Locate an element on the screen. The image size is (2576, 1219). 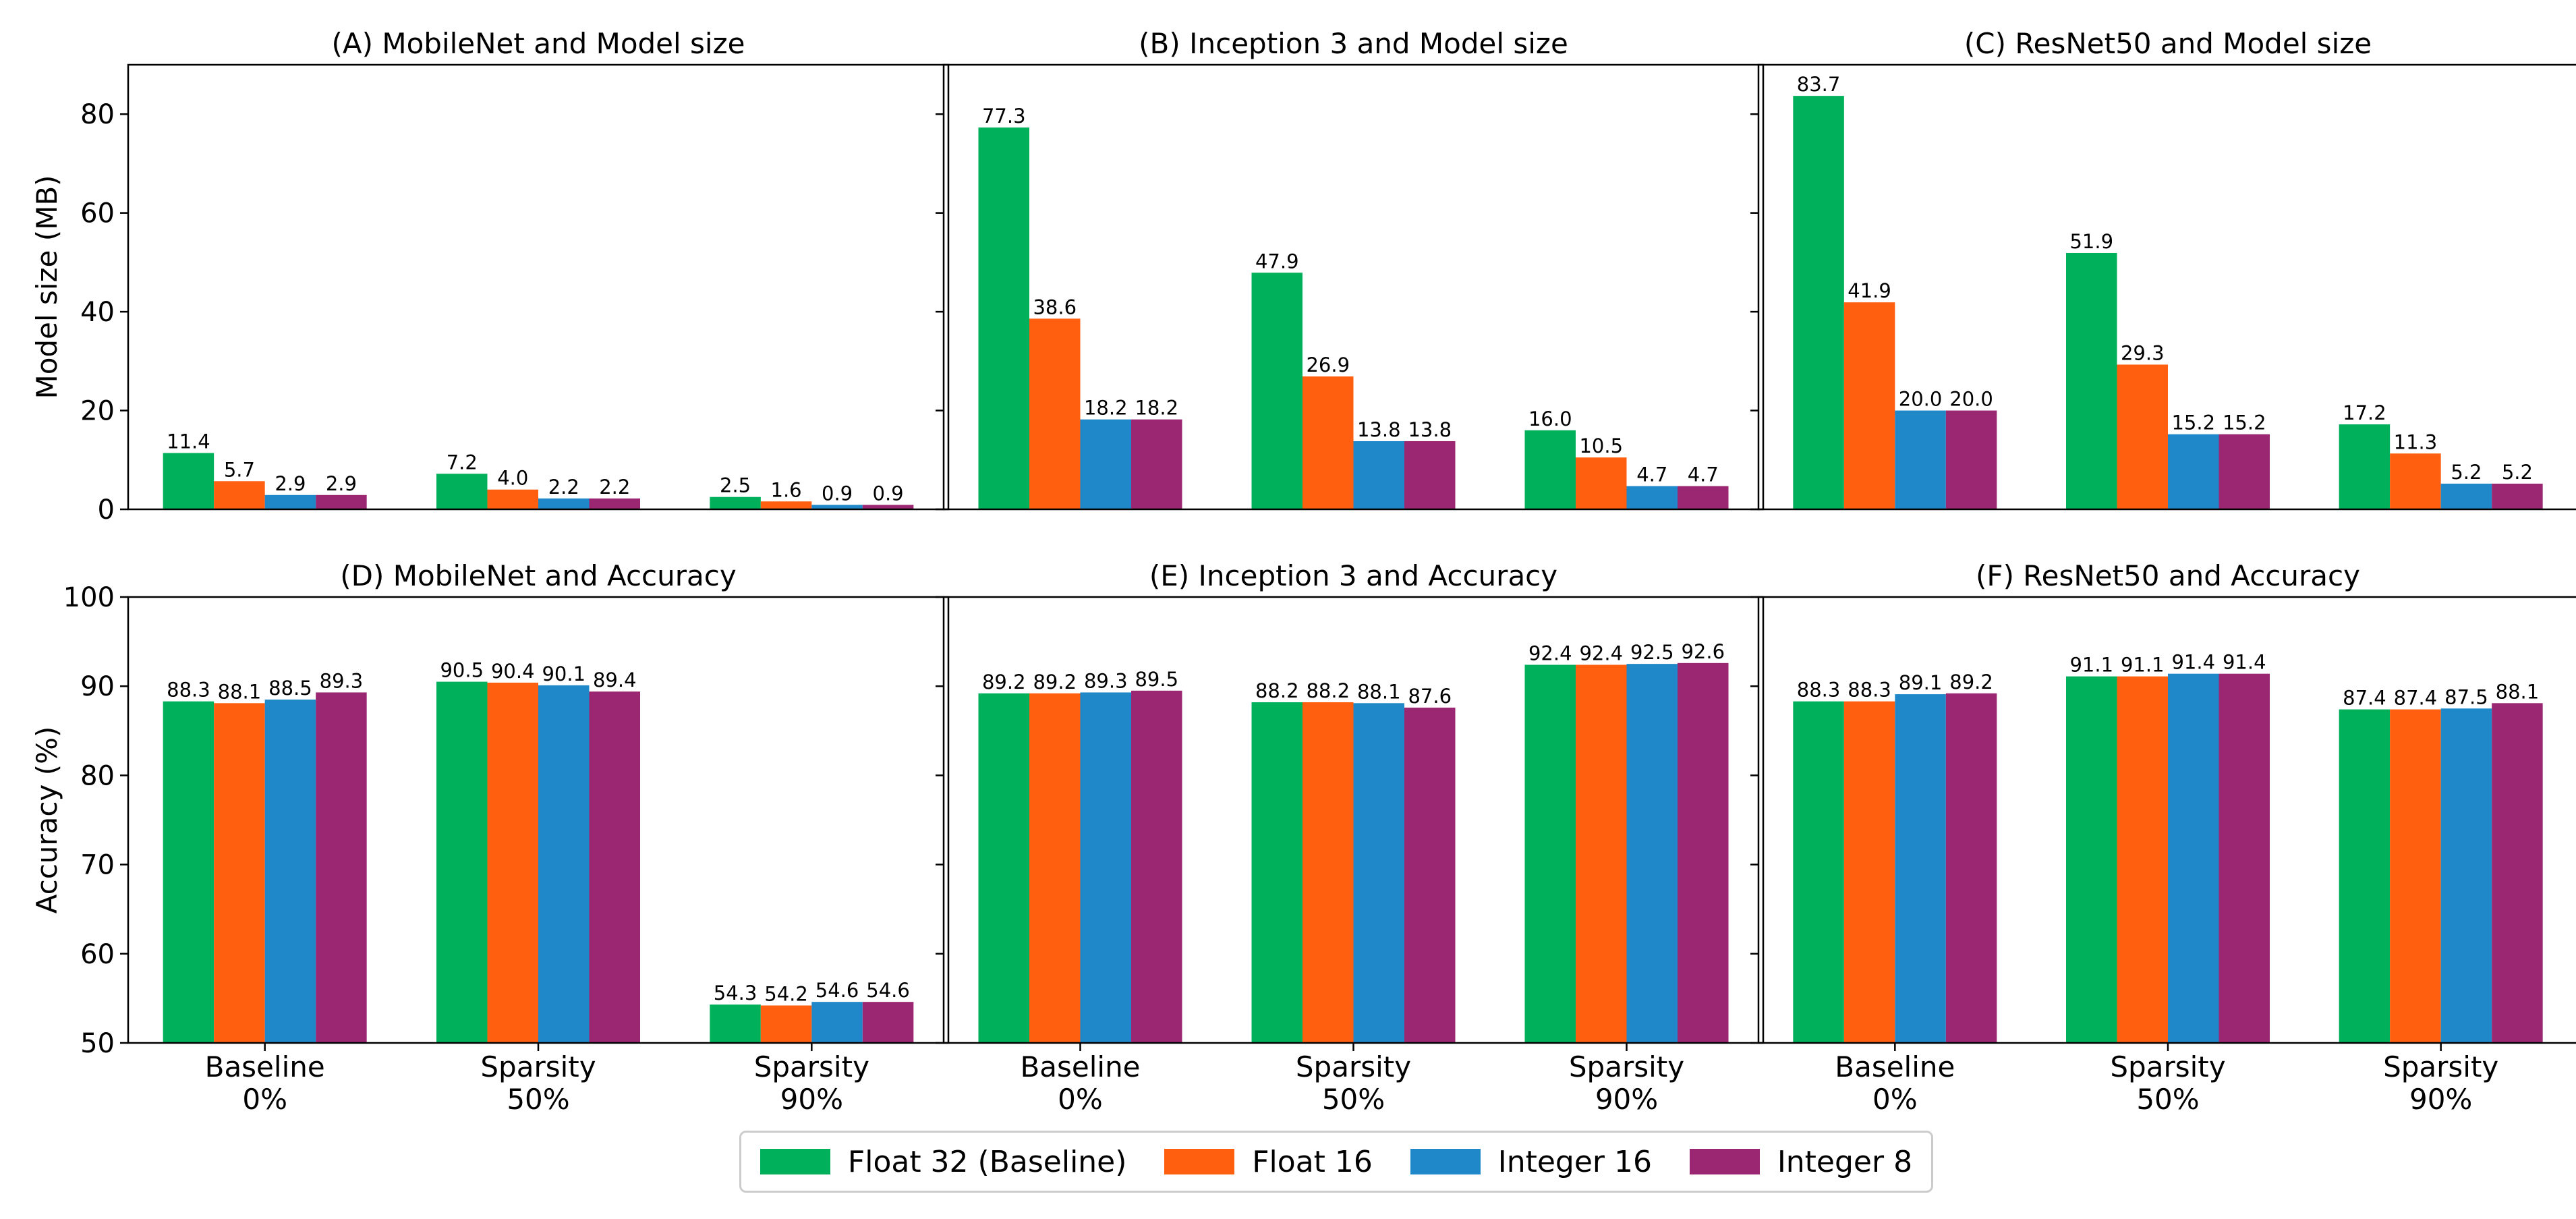
legend-label-int16: Integer 16 is located at coordinates (1574, 1161).